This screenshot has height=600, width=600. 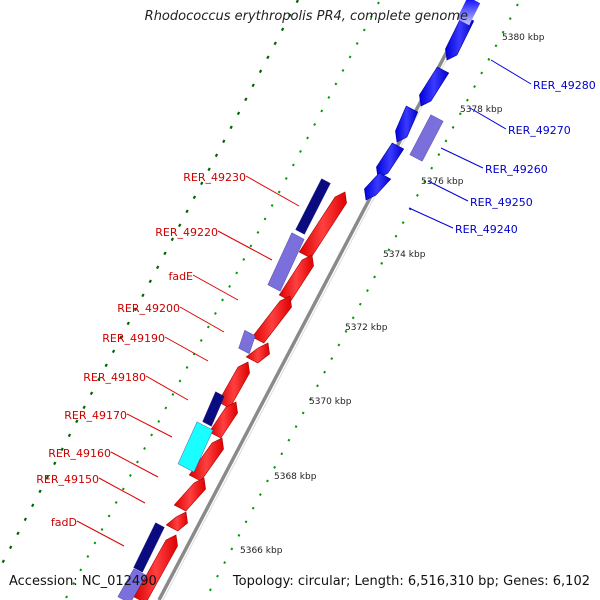 I want to click on reverse-strand-genes, so click(x=422, y=100).